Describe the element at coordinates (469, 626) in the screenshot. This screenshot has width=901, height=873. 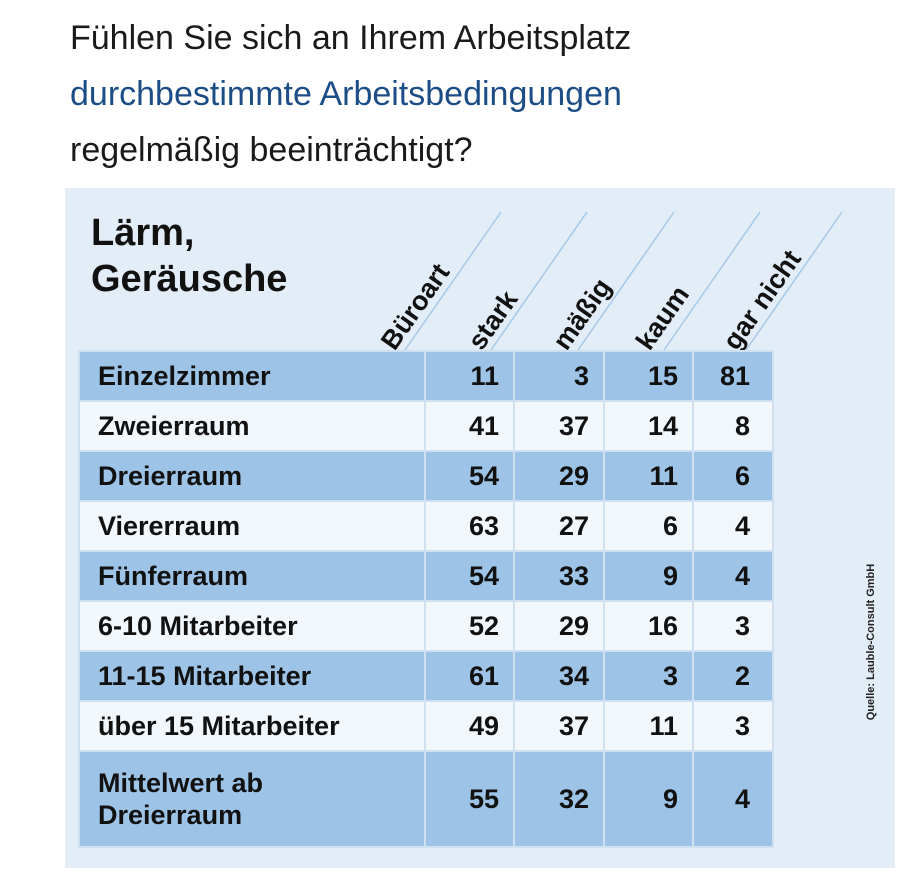
I see `cell-stark: 52` at that location.